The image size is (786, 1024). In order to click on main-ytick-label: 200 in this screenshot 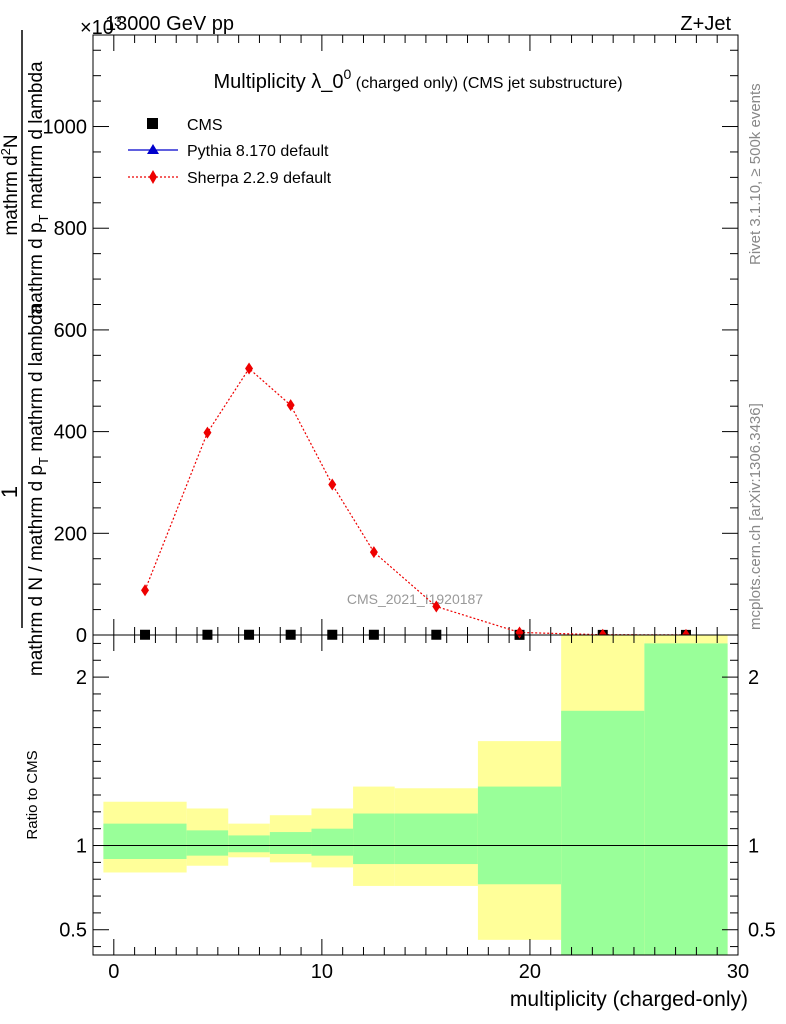, I will do `click(70, 534)`.